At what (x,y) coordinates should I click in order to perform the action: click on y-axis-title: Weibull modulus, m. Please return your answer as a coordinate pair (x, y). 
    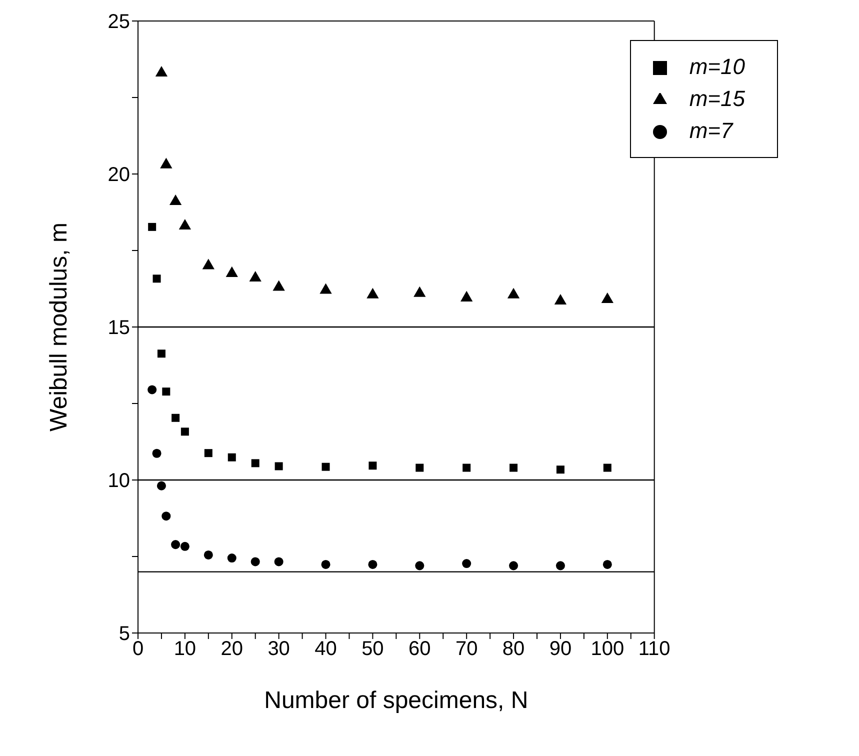
    Looking at the image, I should click on (59, 327).